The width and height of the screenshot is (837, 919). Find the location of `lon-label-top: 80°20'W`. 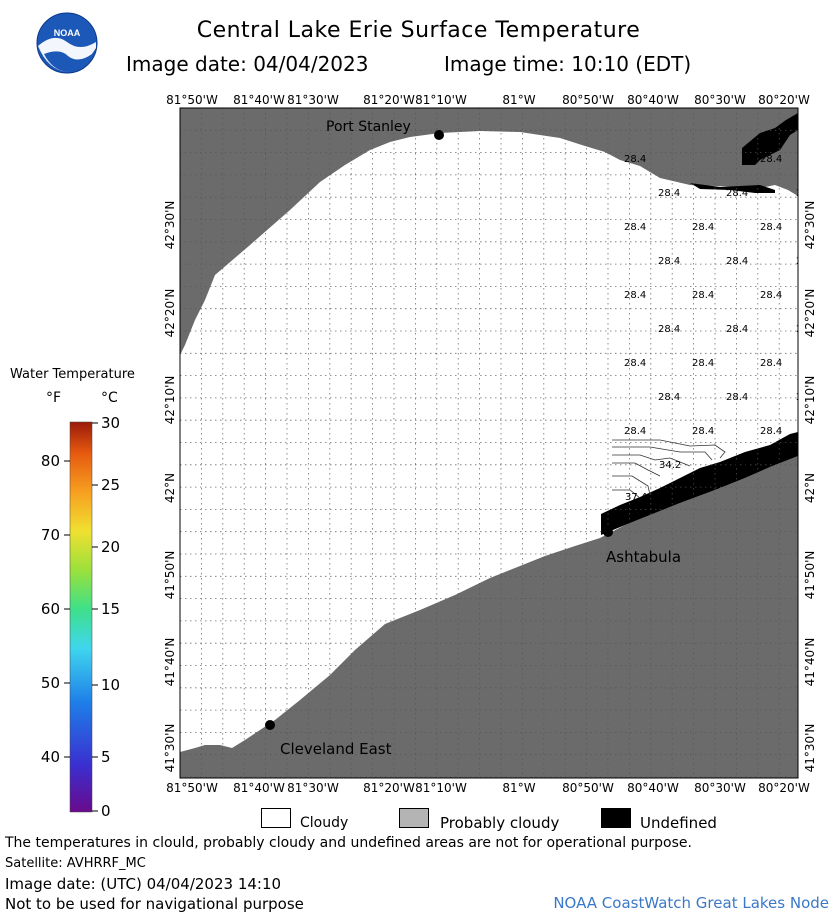

lon-label-top: 80°20'W is located at coordinates (784, 100).